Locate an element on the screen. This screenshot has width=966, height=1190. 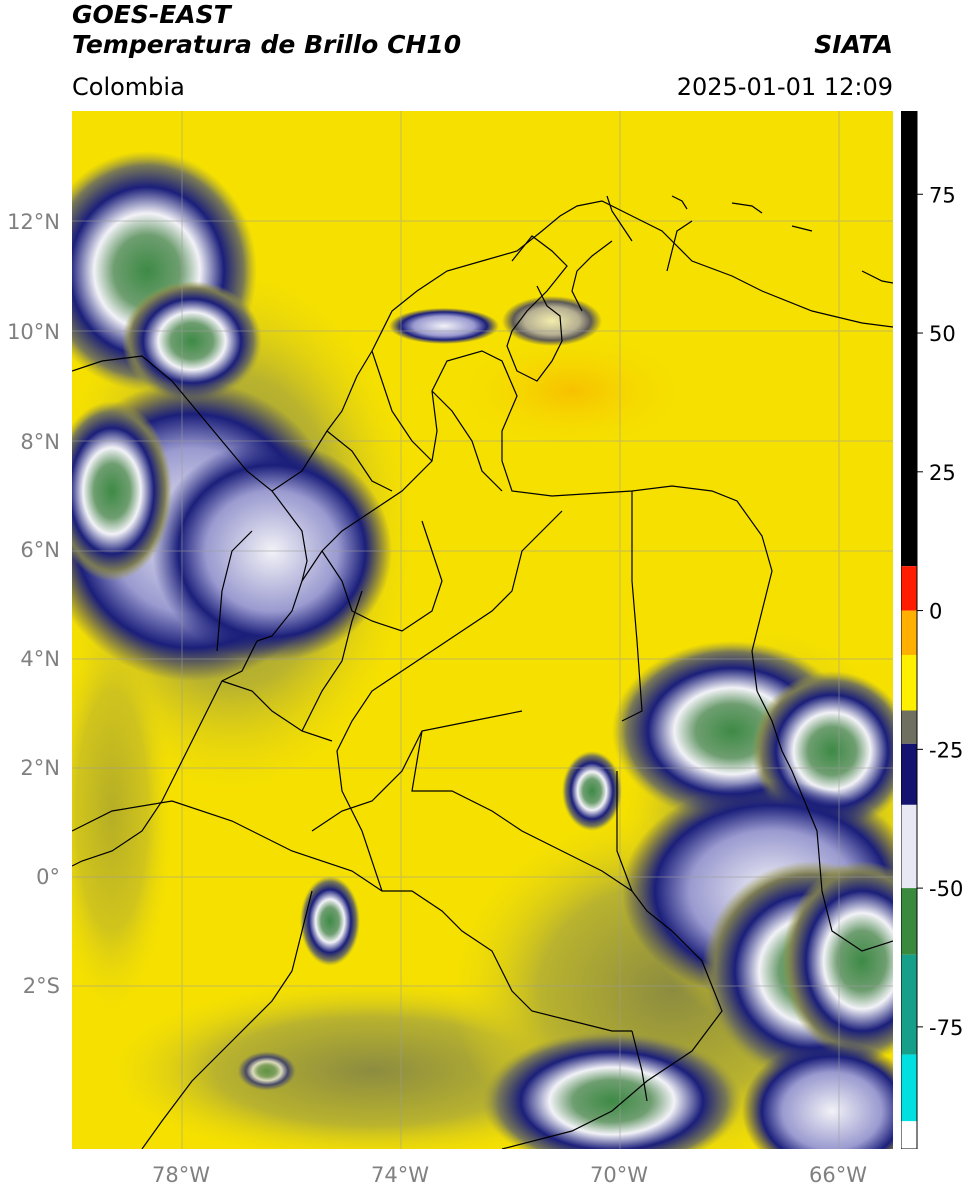
colorbar-tick-label: -25 is located at coordinates (946, 750).